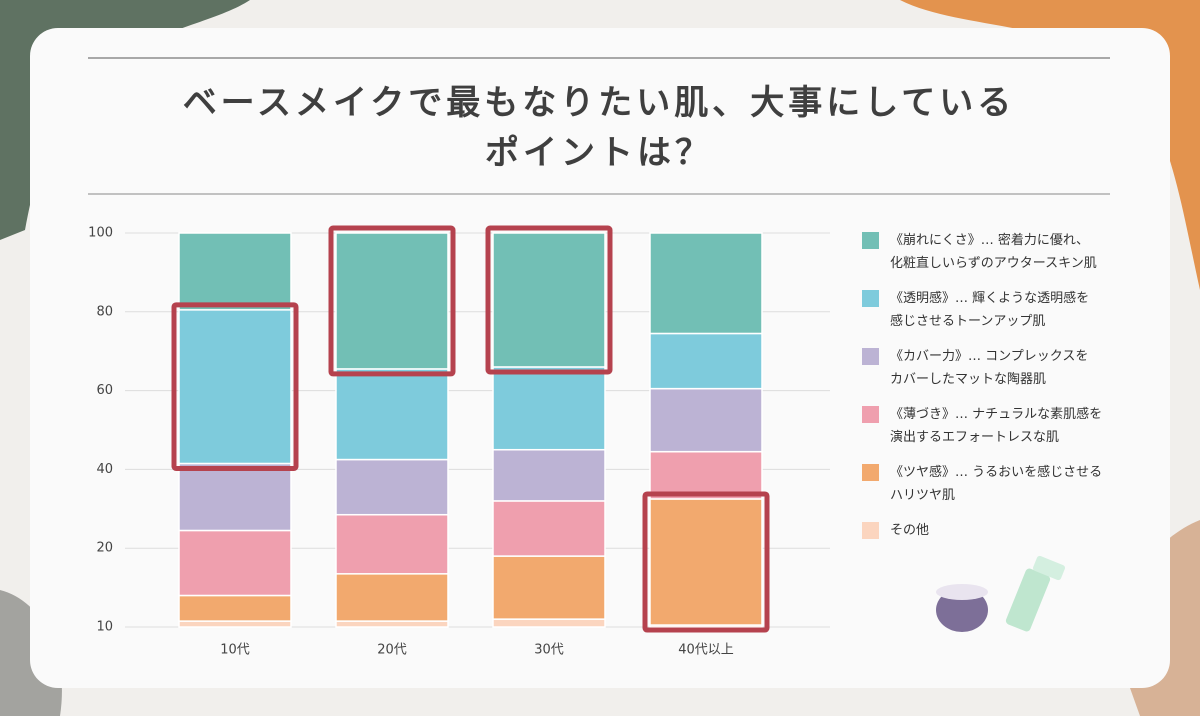 The image size is (1200, 716). What do you see at coordinates (706, 650) in the screenshot?
I see `x-tick-label: 40代以上` at bounding box center [706, 650].